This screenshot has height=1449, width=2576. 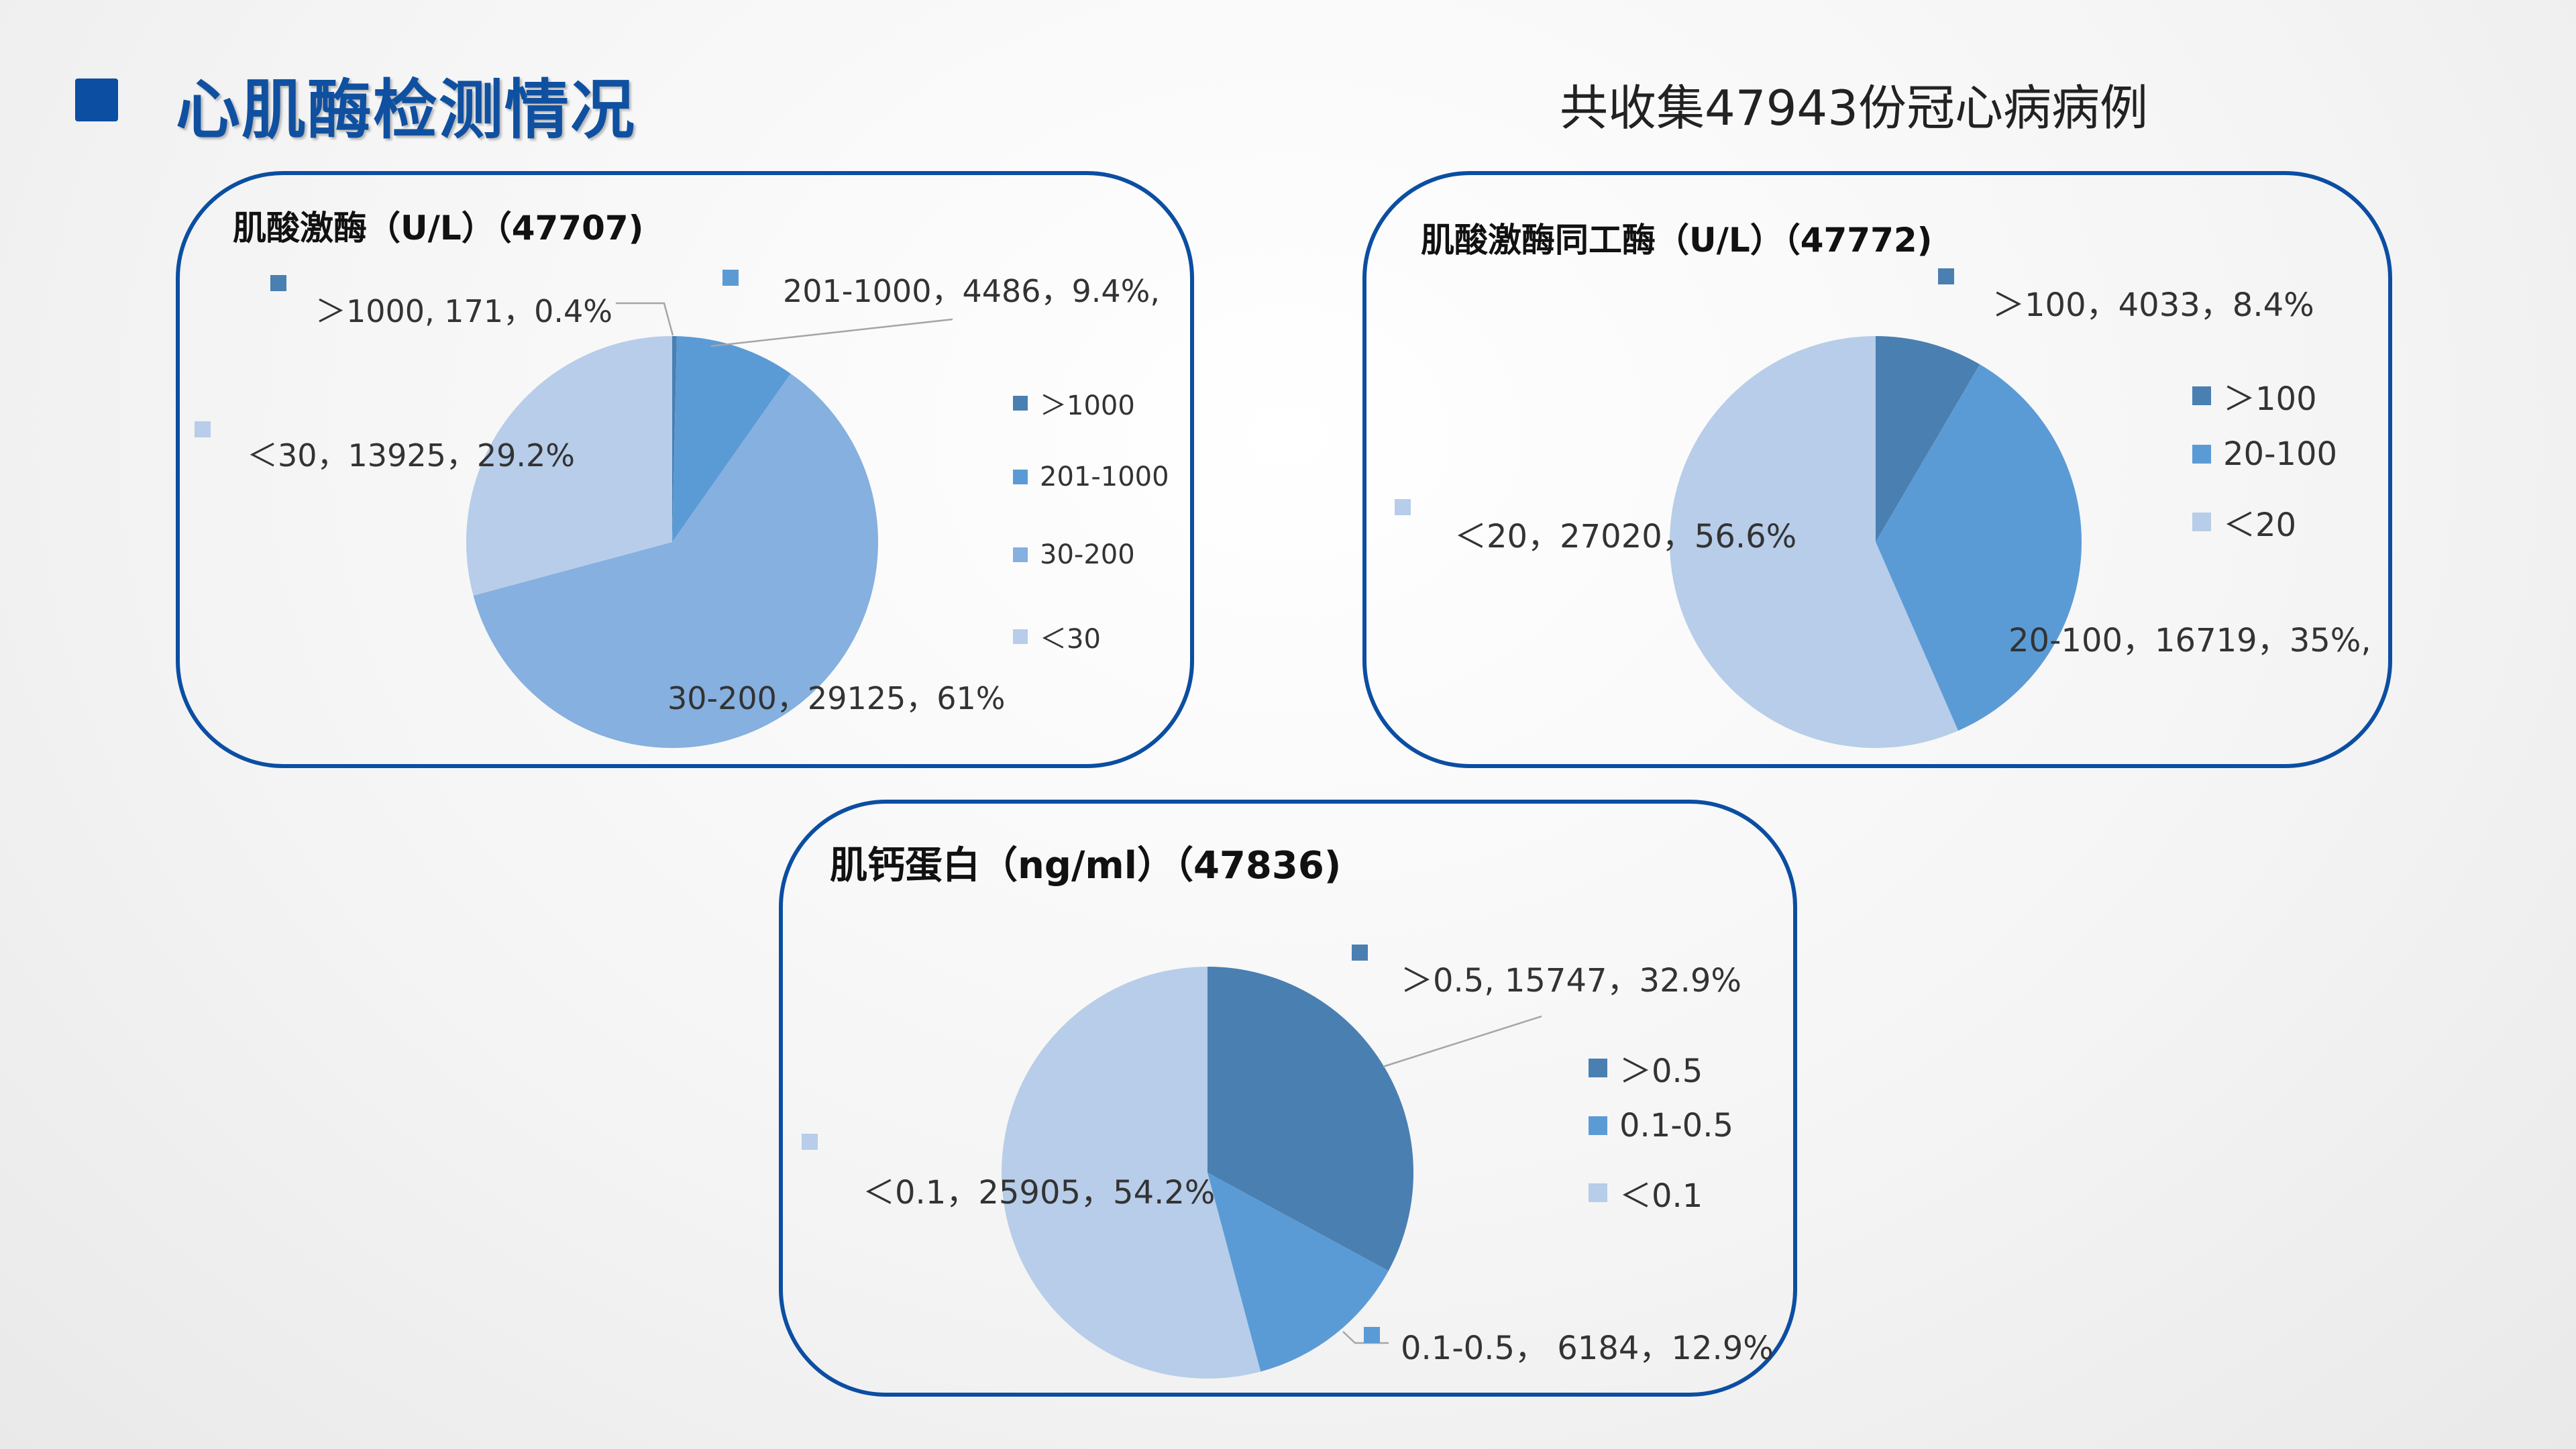 What do you see at coordinates (203, 429) in the screenshot?
I see `data-label-swatch-ck-lt30` at bounding box center [203, 429].